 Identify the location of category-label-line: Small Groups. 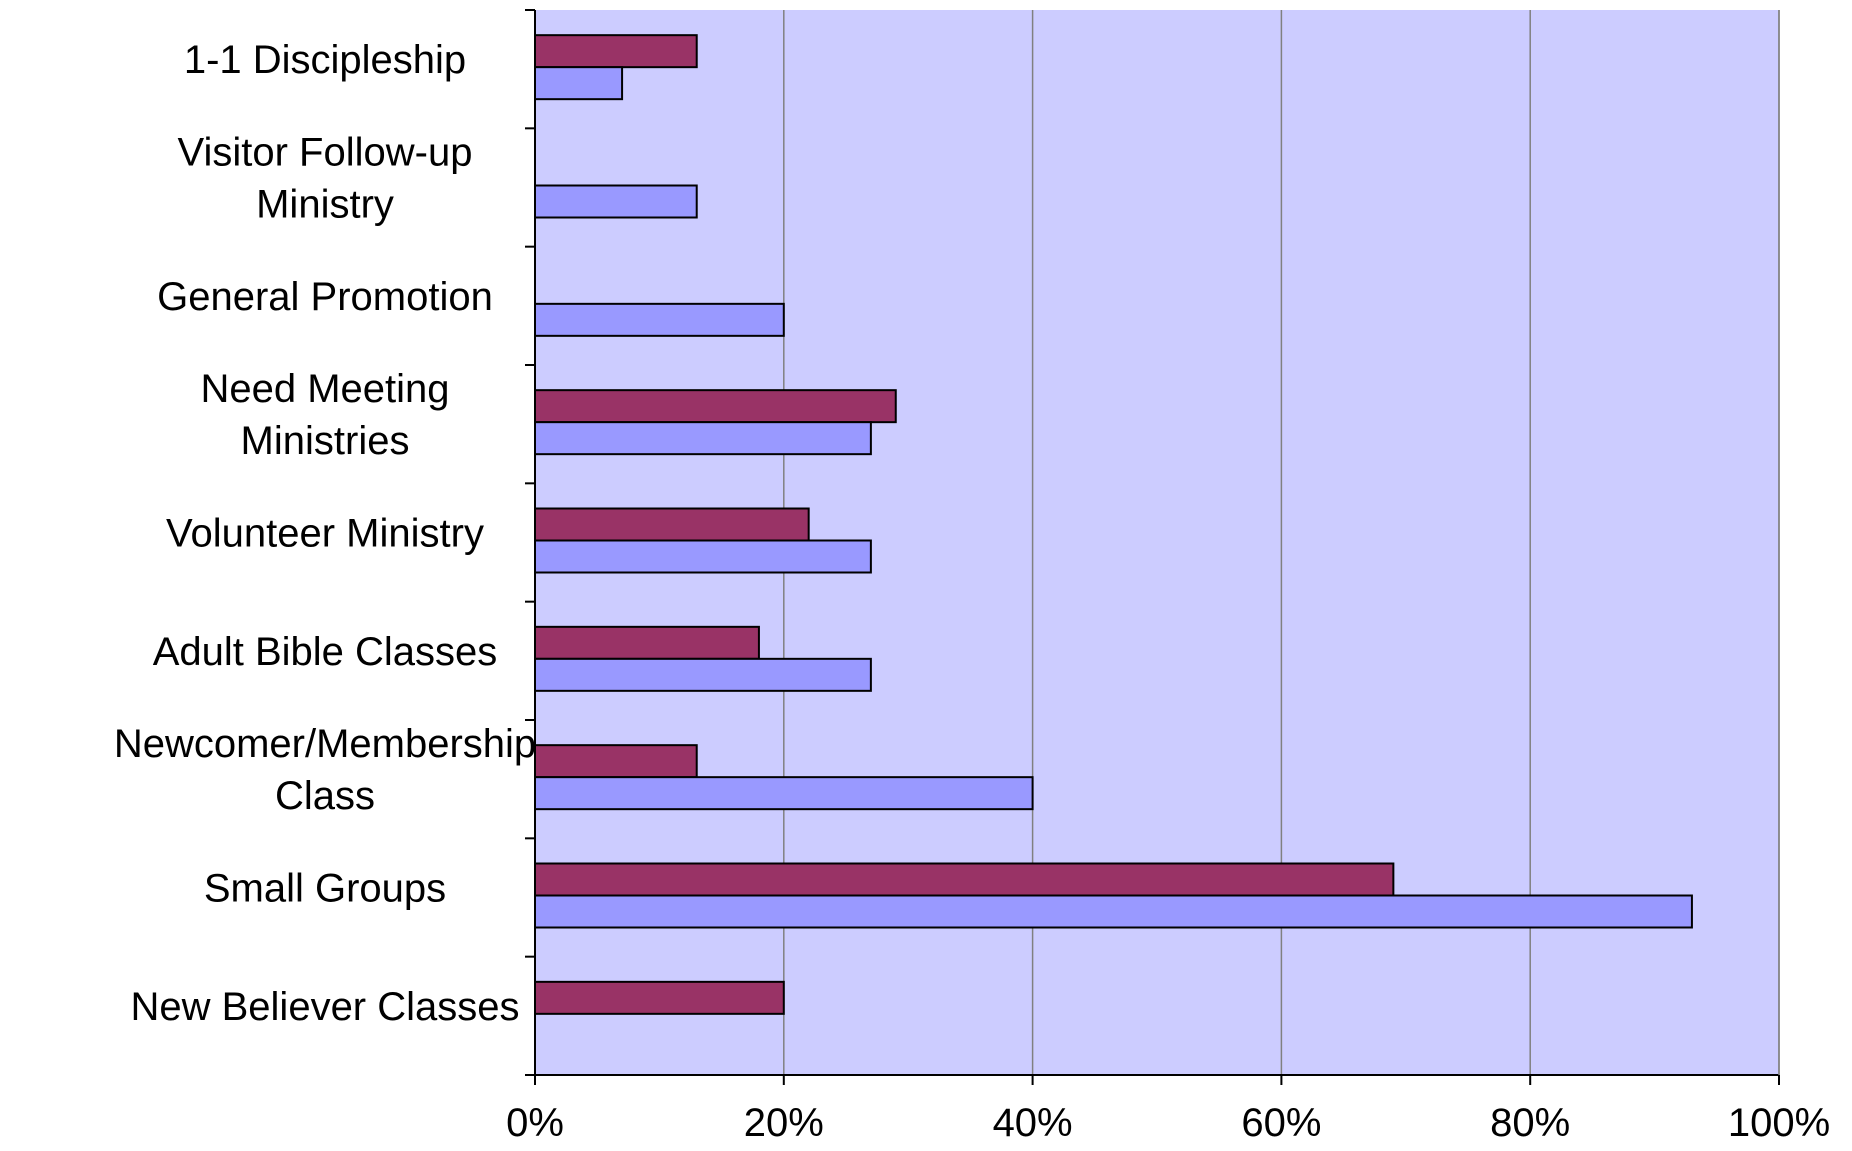
(325, 889).